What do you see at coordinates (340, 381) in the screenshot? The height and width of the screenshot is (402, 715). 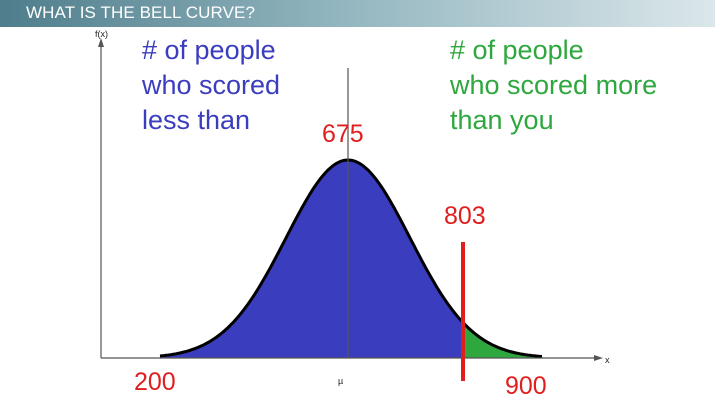 I see `mean-symbol: µ` at bounding box center [340, 381].